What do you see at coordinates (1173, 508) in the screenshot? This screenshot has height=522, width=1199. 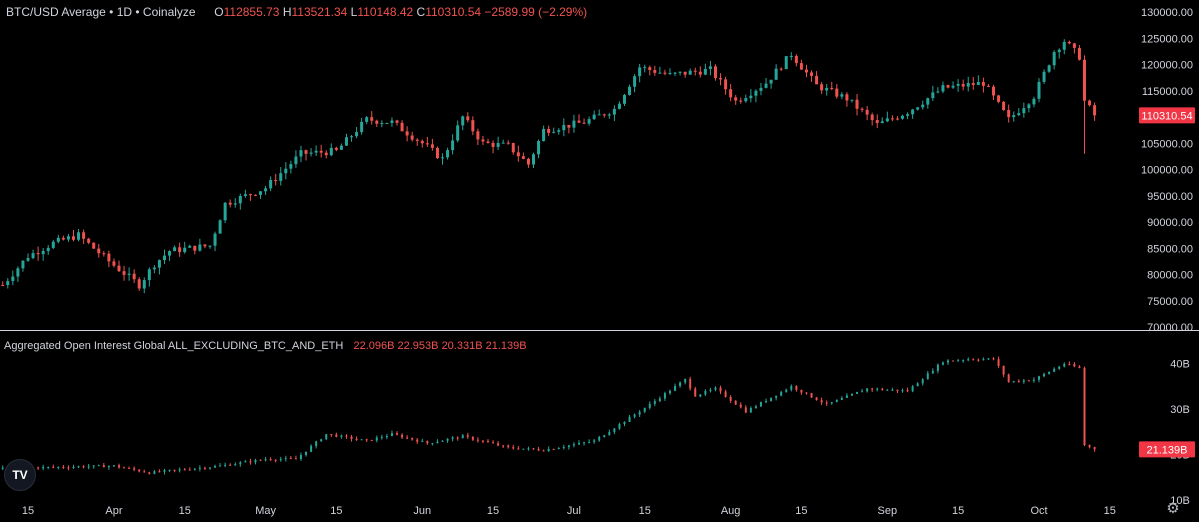 I see `gear-icon: ⚙` at bounding box center [1173, 508].